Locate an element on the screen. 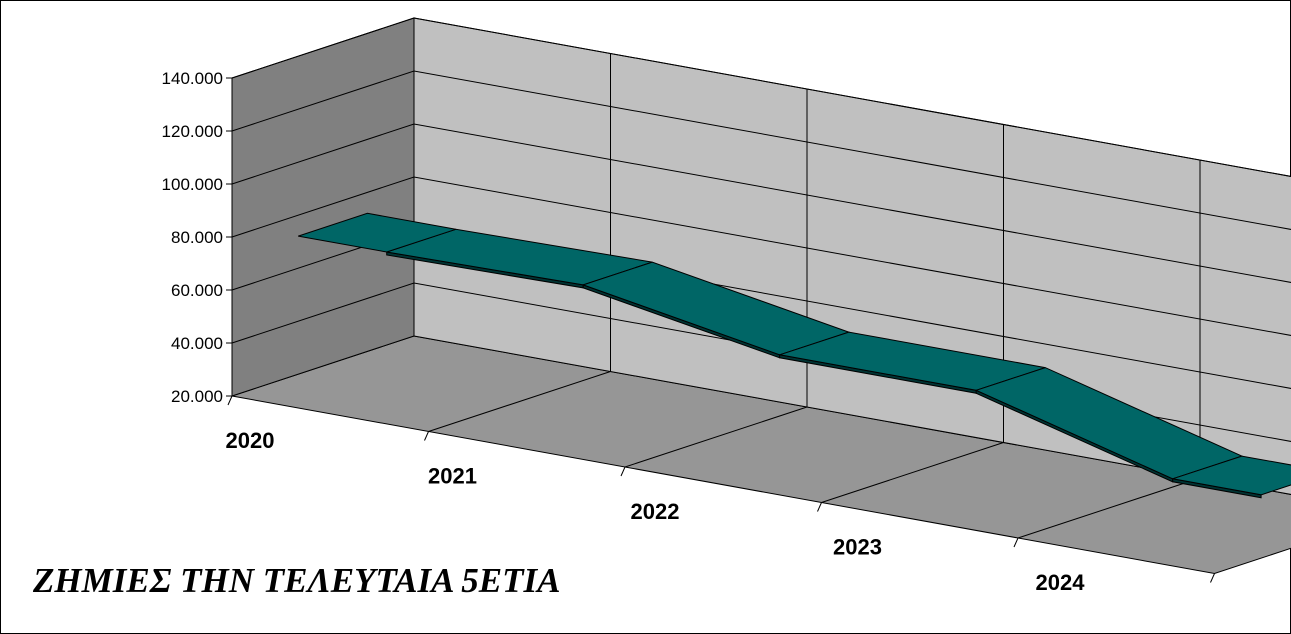 Image resolution: width=1291 pixels, height=634 pixels. chart-title: ΖΗΜΙΕΣ ΤΗΝ ΤΕΛΕΥΤΑΙΑ 5ΕΤΙΑ is located at coordinates (296, 580).